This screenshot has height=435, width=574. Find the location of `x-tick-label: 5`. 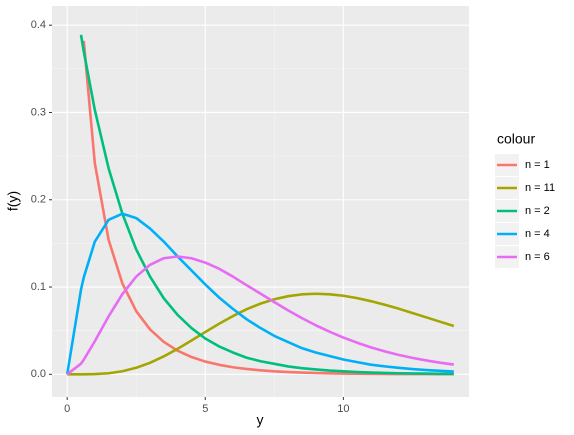

x-tick-label: 5 is located at coordinates (205, 409).